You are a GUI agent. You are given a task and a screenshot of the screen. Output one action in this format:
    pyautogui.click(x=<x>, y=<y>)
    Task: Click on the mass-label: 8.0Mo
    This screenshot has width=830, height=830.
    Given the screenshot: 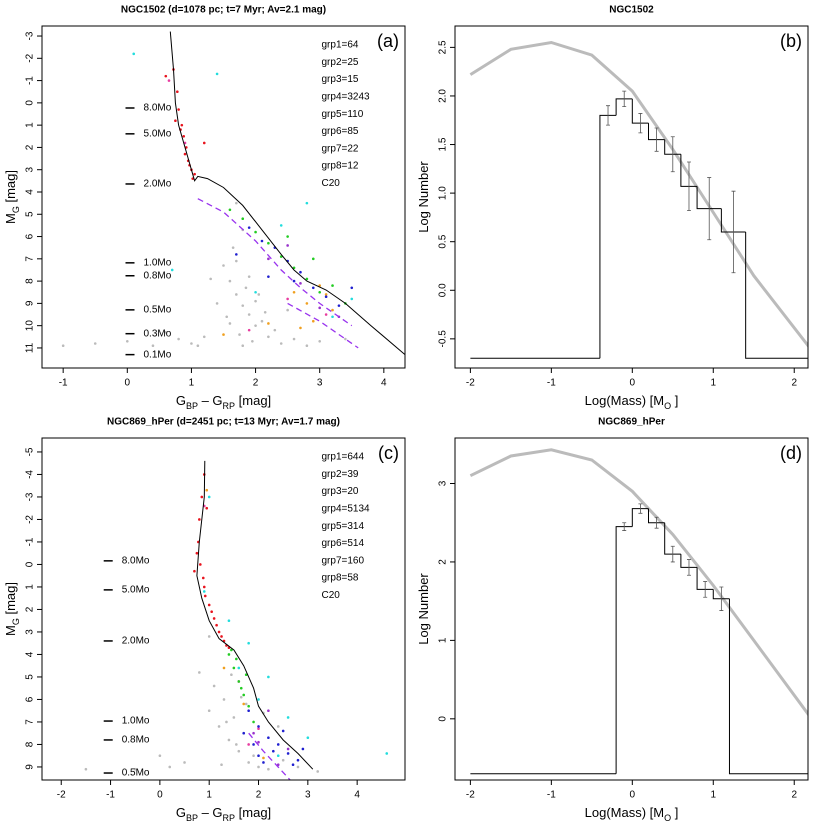 What is the action you would take?
    pyautogui.click(x=136, y=560)
    